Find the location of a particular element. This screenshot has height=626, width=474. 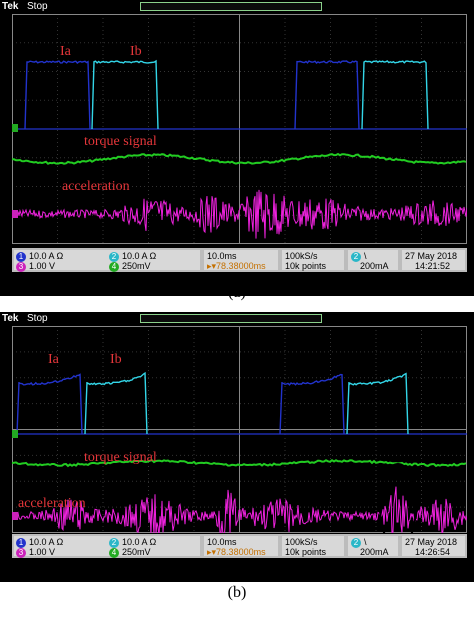

datetime-box: 27 May 2018 14:26:54 is located at coordinates (433, 546).